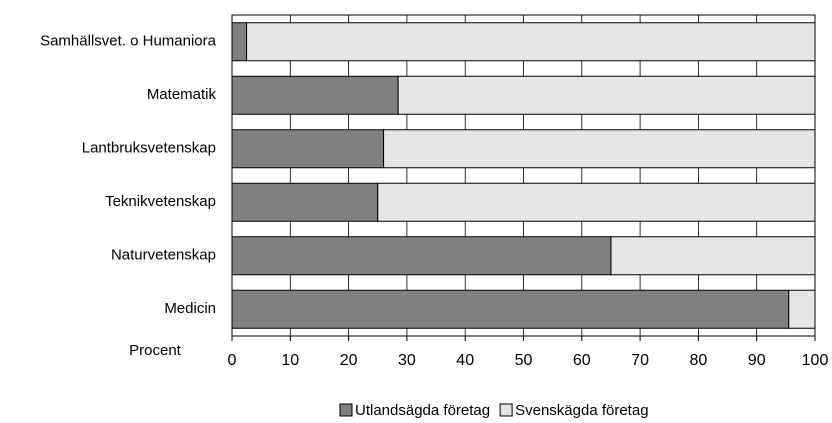  What do you see at coordinates (640, 360) in the screenshot?
I see `x-tick-label: 70` at bounding box center [640, 360].